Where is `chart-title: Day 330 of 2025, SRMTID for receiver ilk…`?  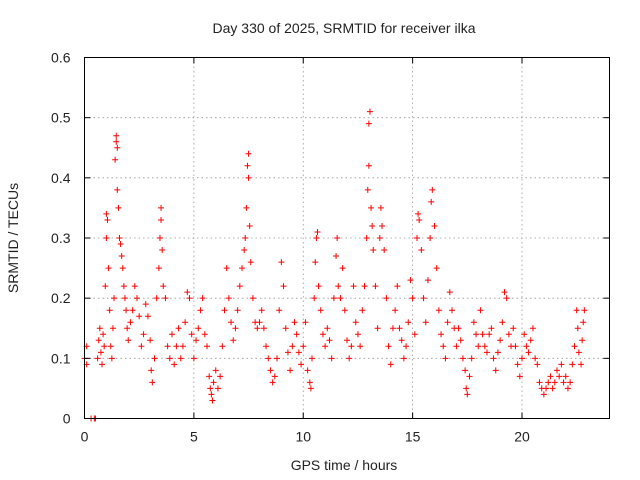
chart-title: Day 330 of 2025, SRMTID for receiver ilk… is located at coordinates (344, 28).